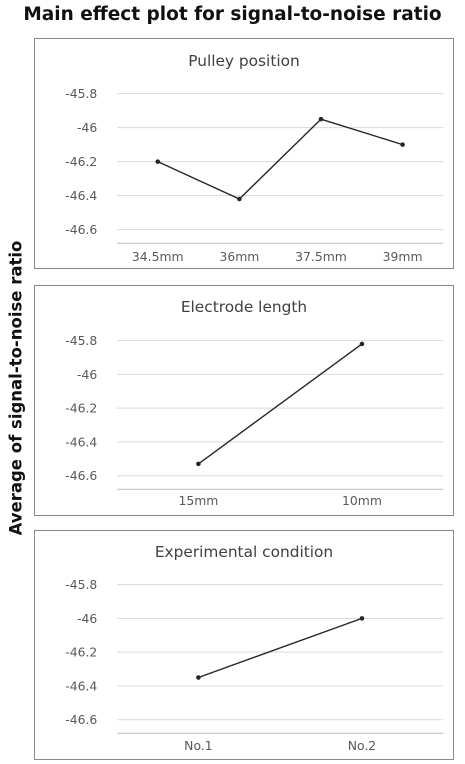 The width and height of the screenshot is (465, 764). Describe the element at coordinates (362, 500) in the screenshot. I see `x-tick-label: 10mm` at that location.